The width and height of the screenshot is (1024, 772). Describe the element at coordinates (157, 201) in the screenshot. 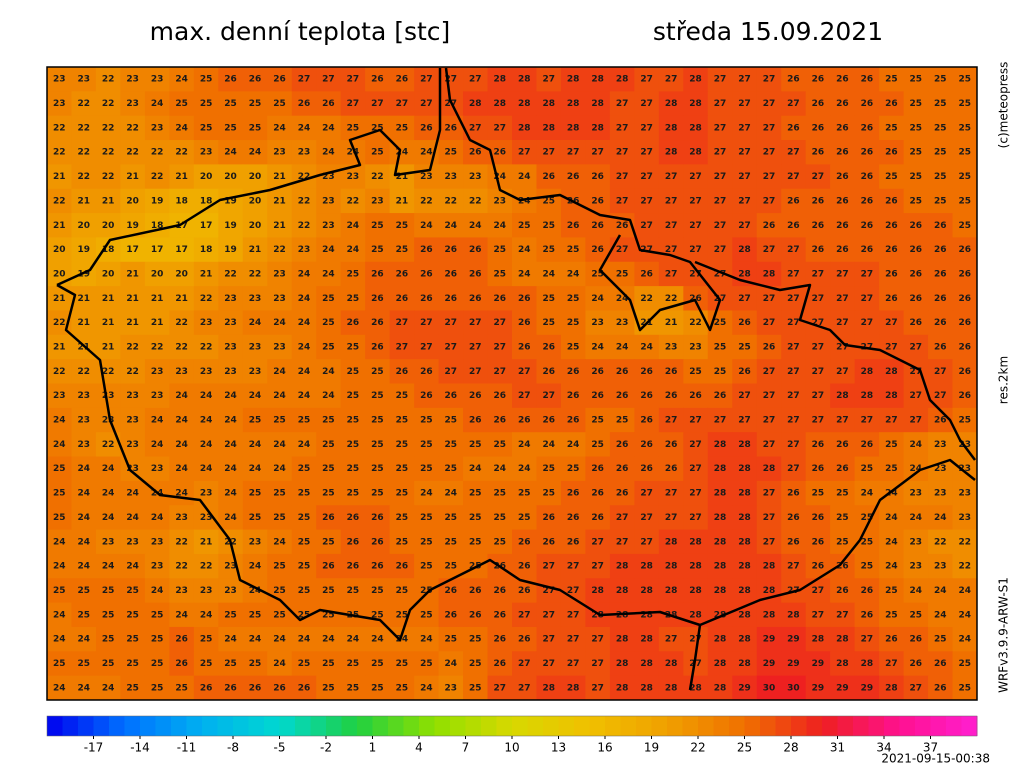

I see `temperature-value: 19` at that location.